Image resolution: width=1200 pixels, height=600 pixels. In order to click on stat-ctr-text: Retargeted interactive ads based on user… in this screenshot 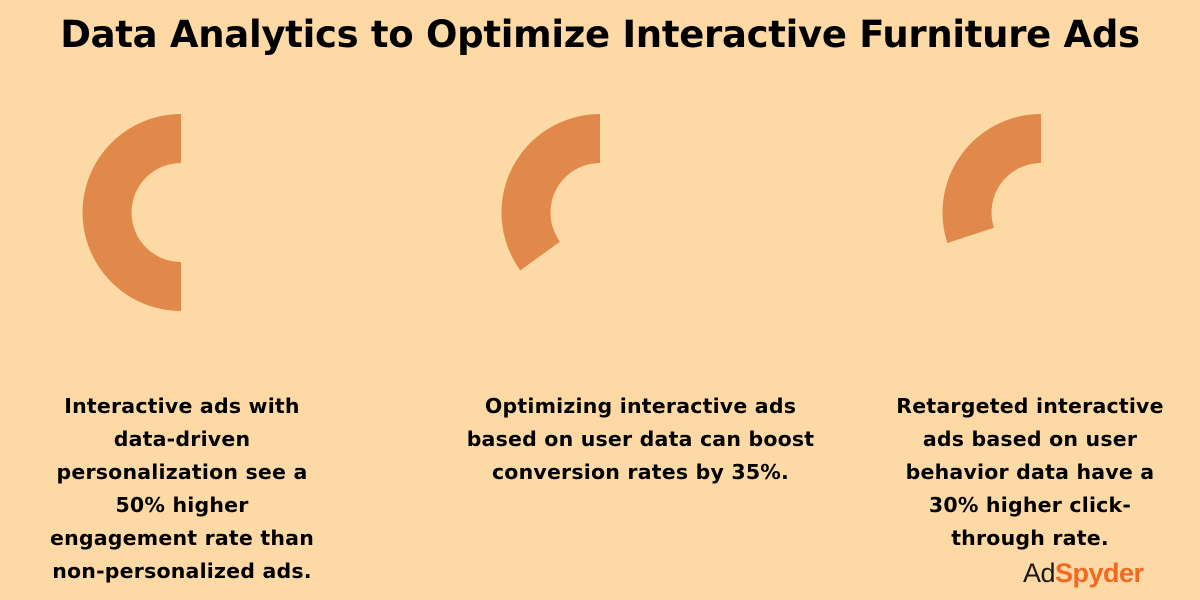, I will do `click(1030, 472)`.